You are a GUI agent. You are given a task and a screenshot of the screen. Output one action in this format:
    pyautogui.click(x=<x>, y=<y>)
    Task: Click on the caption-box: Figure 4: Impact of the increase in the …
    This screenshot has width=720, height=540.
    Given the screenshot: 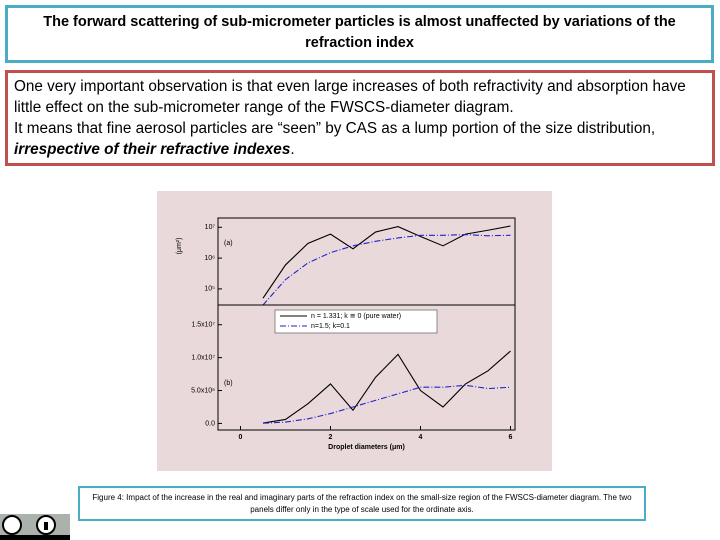 What is the action you would take?
    pyautogui.click(x=362, y=503)
    